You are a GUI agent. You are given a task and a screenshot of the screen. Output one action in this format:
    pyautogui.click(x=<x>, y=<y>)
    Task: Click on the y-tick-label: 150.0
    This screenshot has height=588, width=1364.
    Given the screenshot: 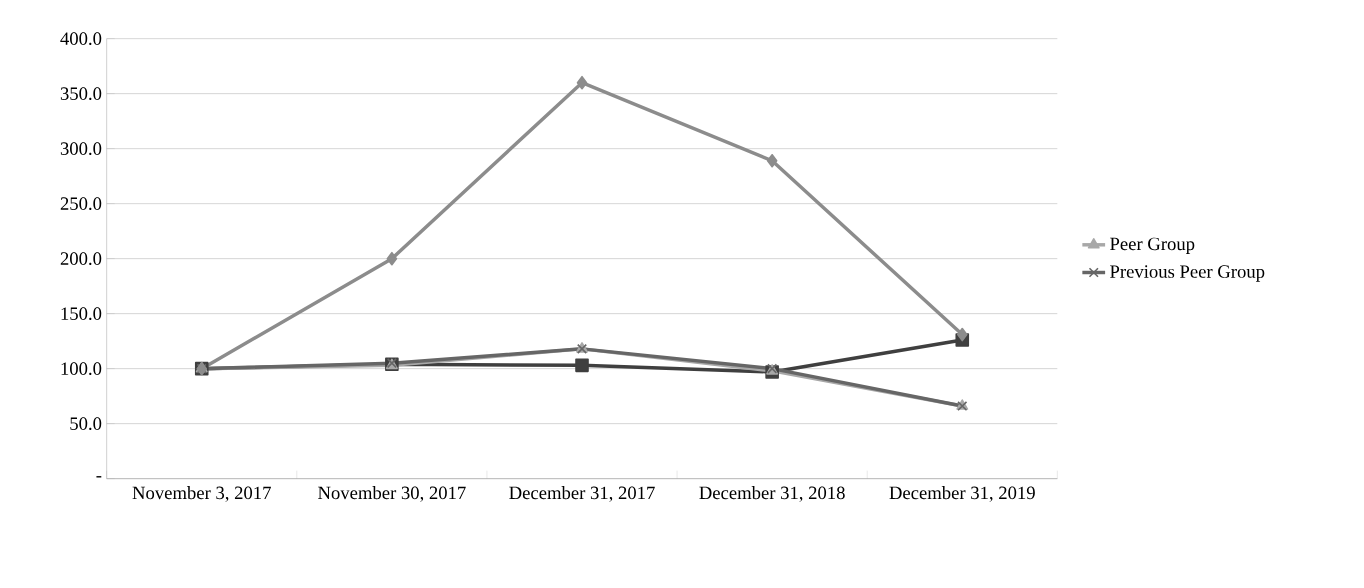 What is the action you would take?
    pyautogui.click(x=81, y=313)
    